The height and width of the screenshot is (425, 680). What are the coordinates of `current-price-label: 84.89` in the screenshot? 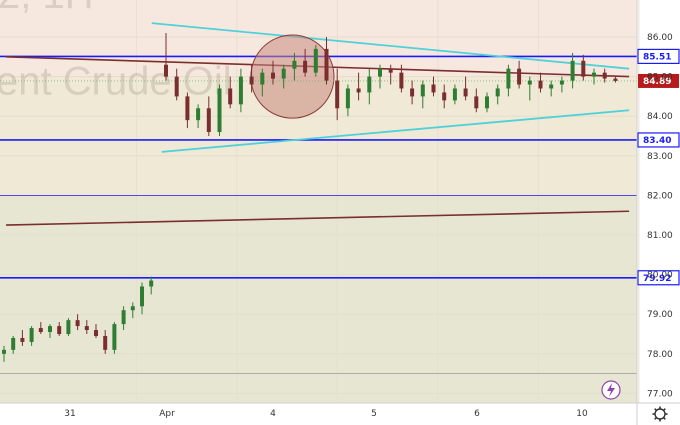 It's located at (657, 82).